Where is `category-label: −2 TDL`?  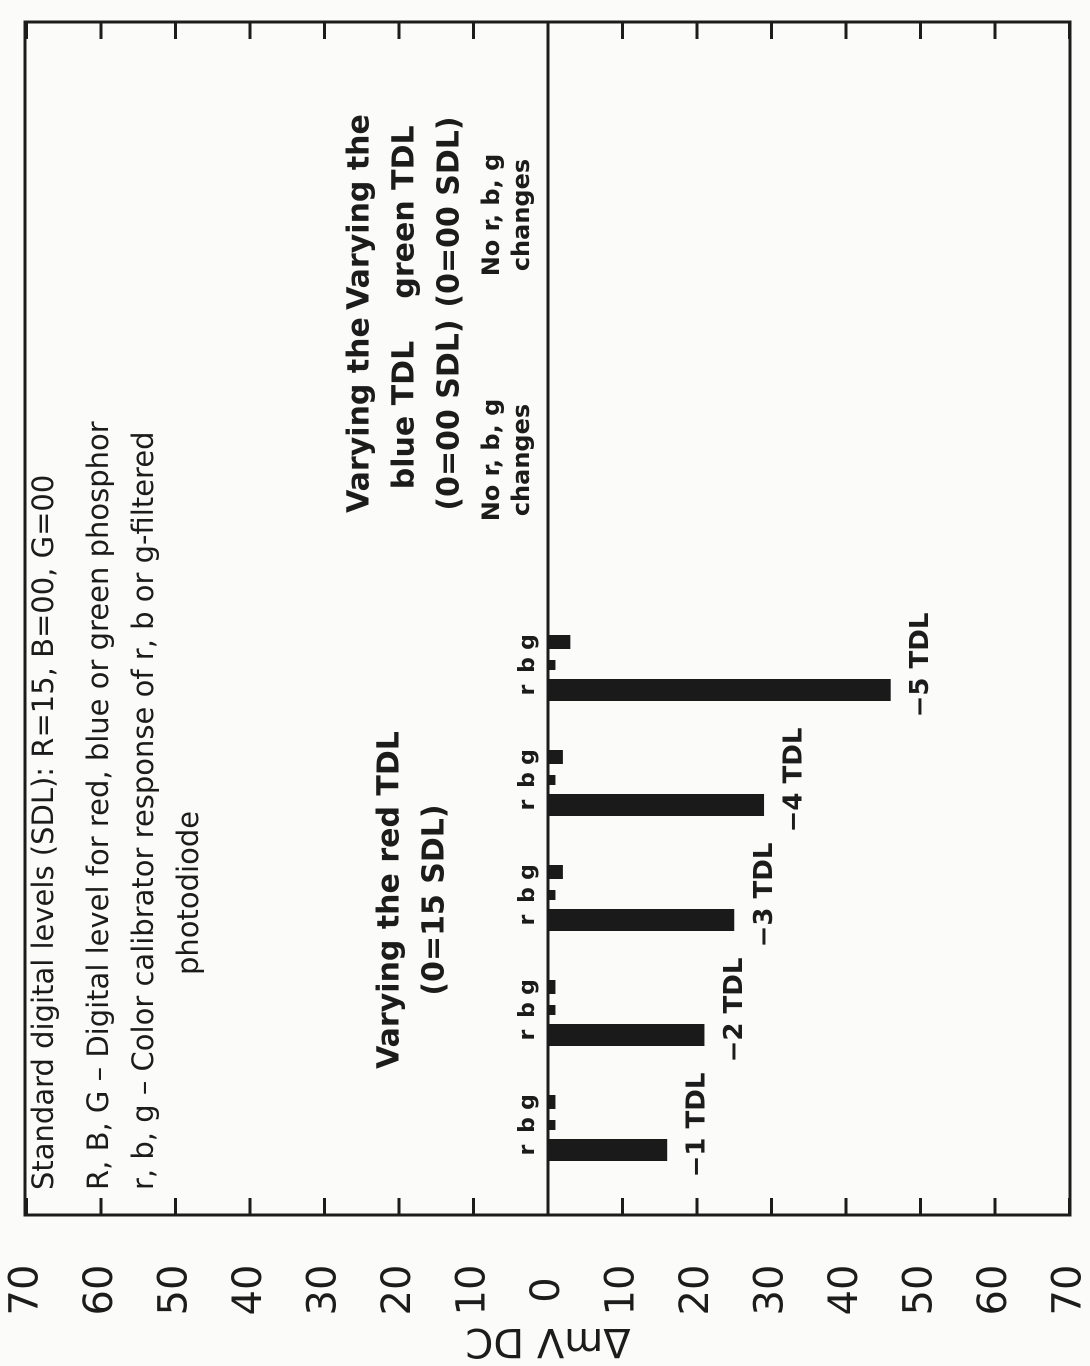 category-label: −2 TDL is located at coordinates (734, 1010).